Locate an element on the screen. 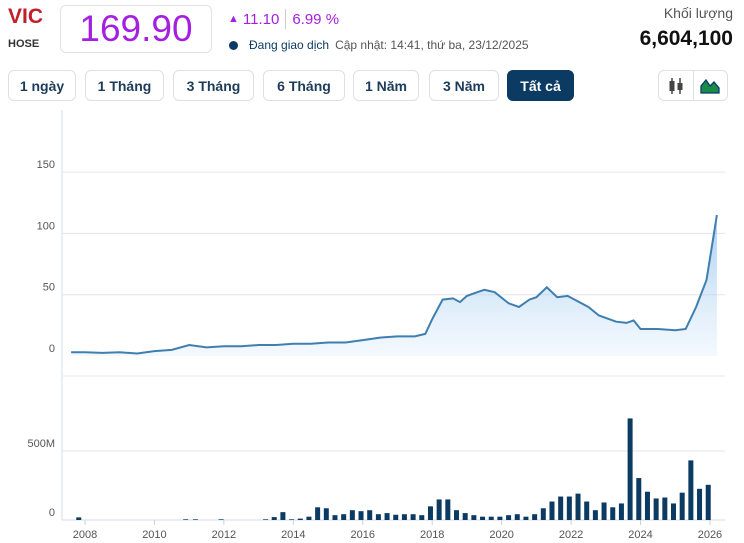 Image resolution: width=744 pixels, height=543 pixels. volume-label: Khối lượng is located at coordinates (698, 13).